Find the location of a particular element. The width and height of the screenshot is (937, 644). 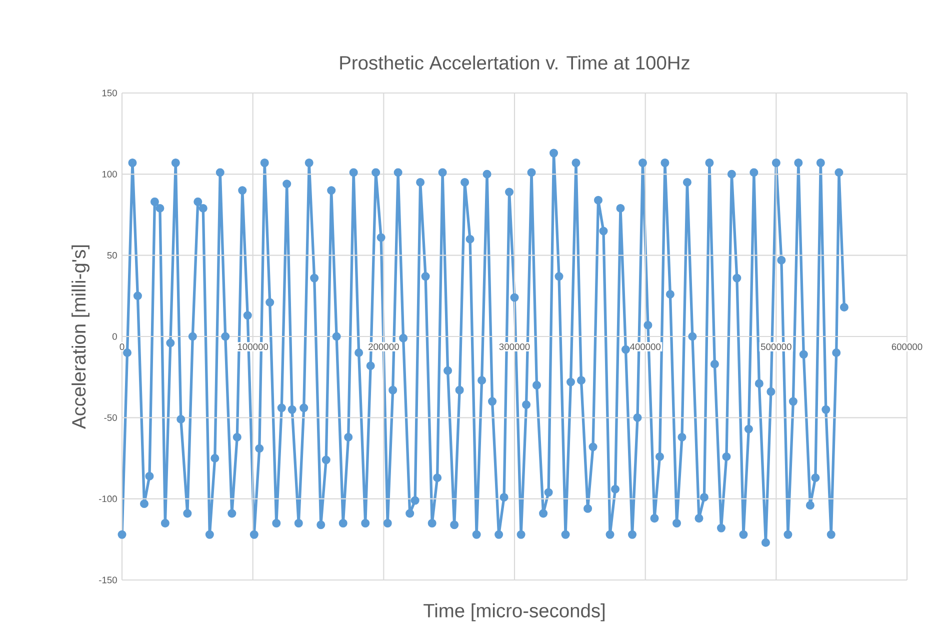

y-tick-label: 100 is located at coordinates (109, 174).